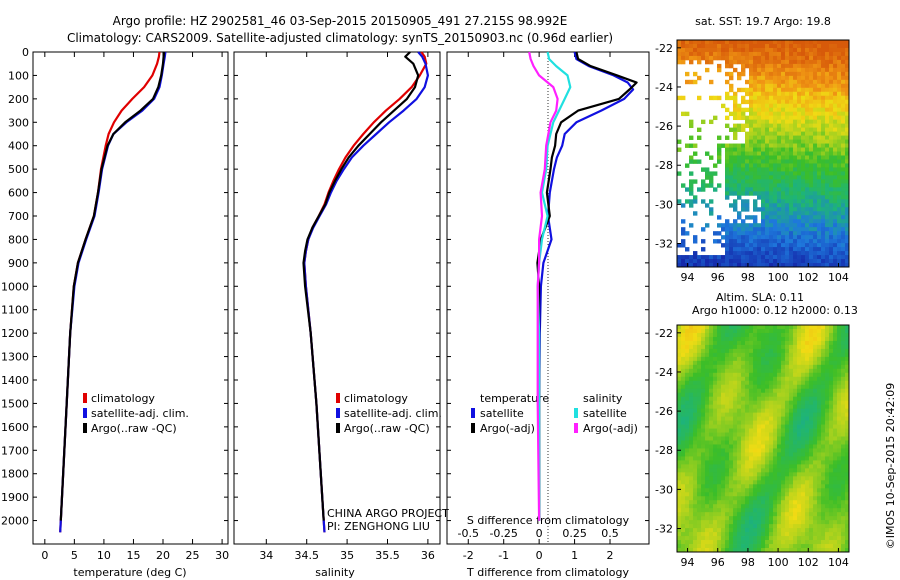 This screenshot has height=580, width=900. What do you see at coordinates (85, 413) in the screenshot?
I see `legend-swatch-satellite` at bounding box center [85, 413].